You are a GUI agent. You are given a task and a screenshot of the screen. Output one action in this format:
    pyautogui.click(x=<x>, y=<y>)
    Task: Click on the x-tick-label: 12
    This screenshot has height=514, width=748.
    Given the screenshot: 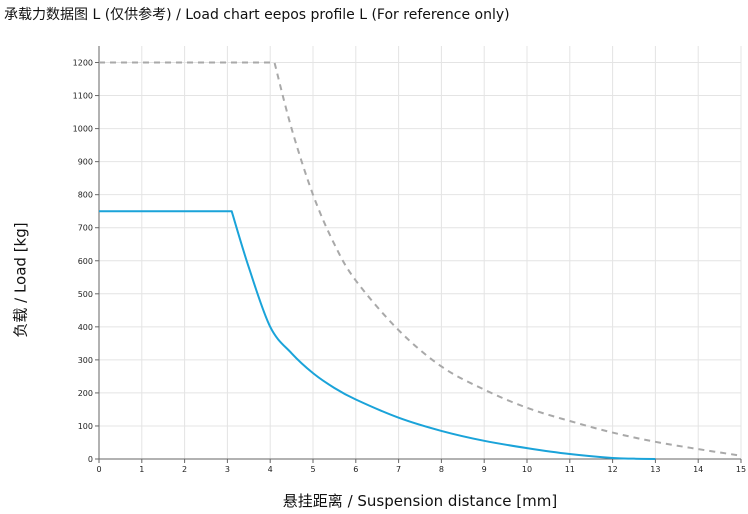 What is the action you would take?
    pyautogui.click(x=613, y=469)
    